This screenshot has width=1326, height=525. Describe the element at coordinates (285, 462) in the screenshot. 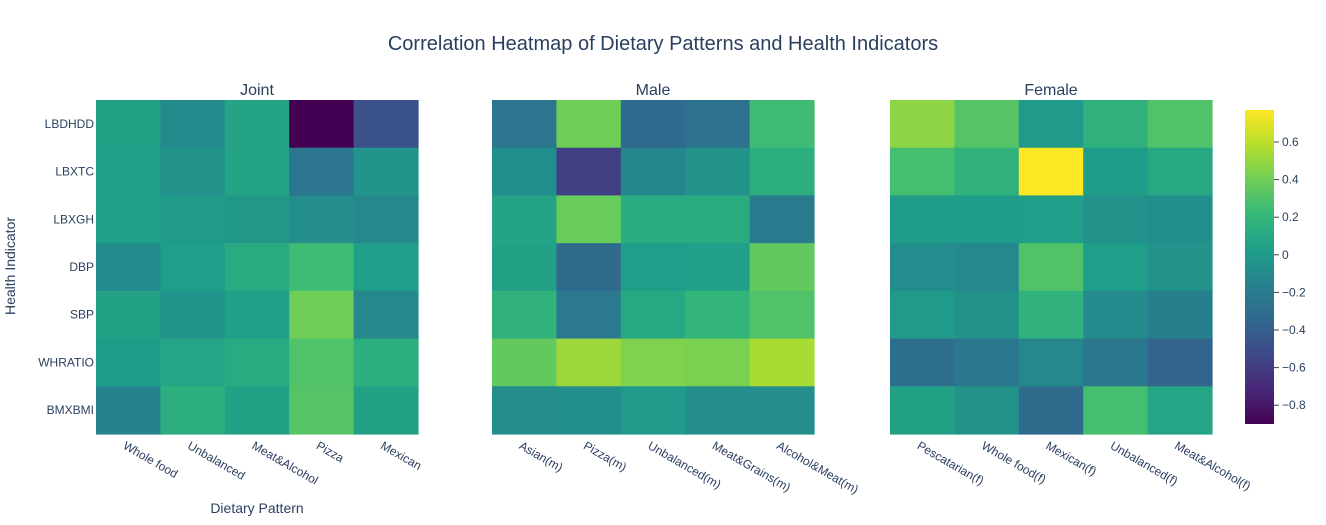

I see `x-tick-label: Meat&Alcohol` at that location.